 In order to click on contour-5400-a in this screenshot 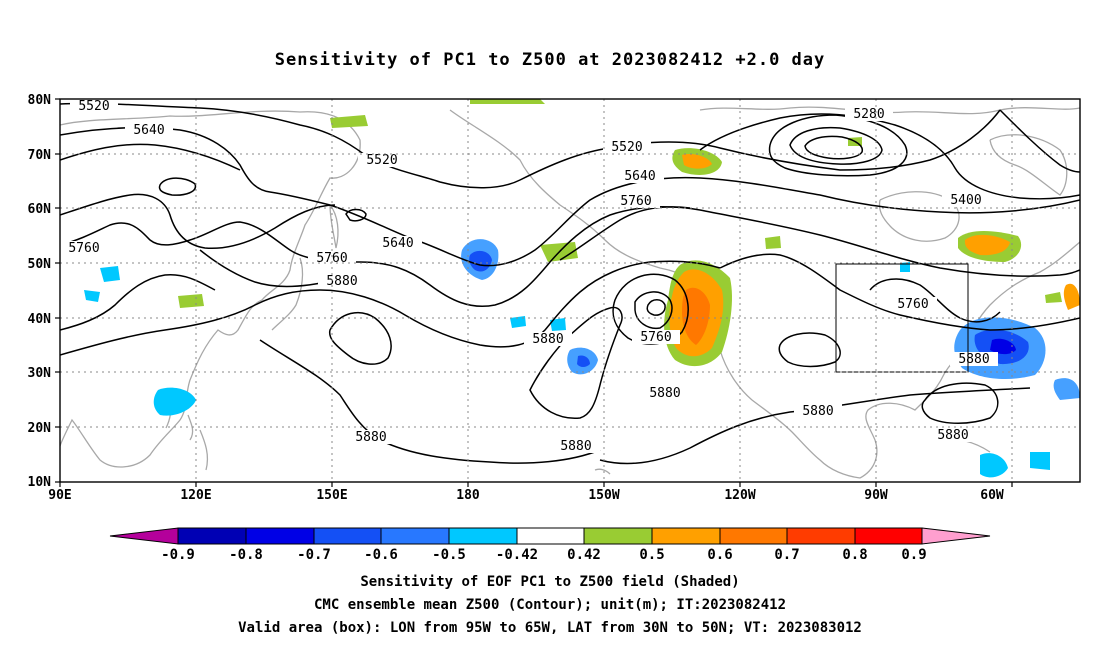, I will do `click(889, 156)`.